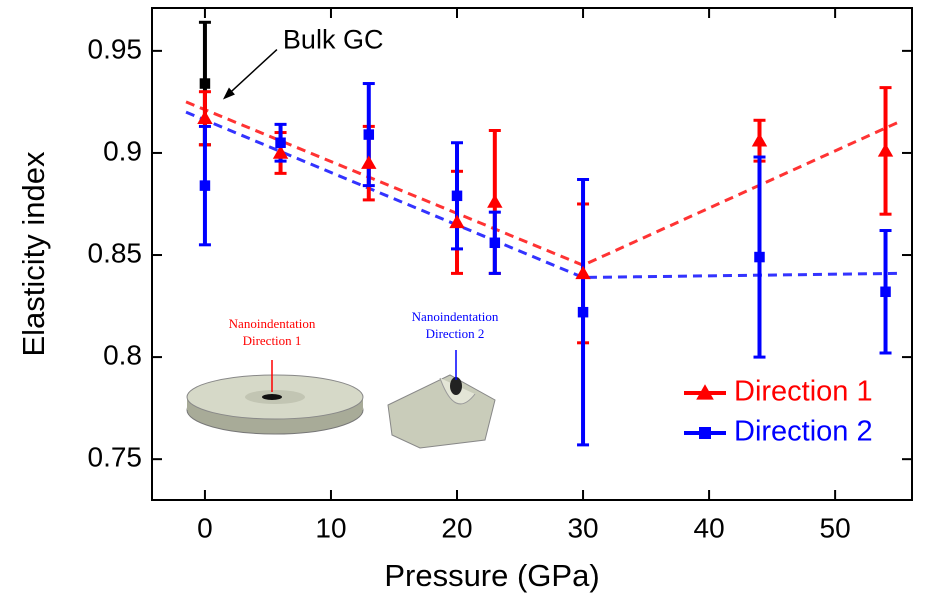 The height and width of the screenshot is (606, 940). I want to click on x-tick-label: 0, so click(205, 527).